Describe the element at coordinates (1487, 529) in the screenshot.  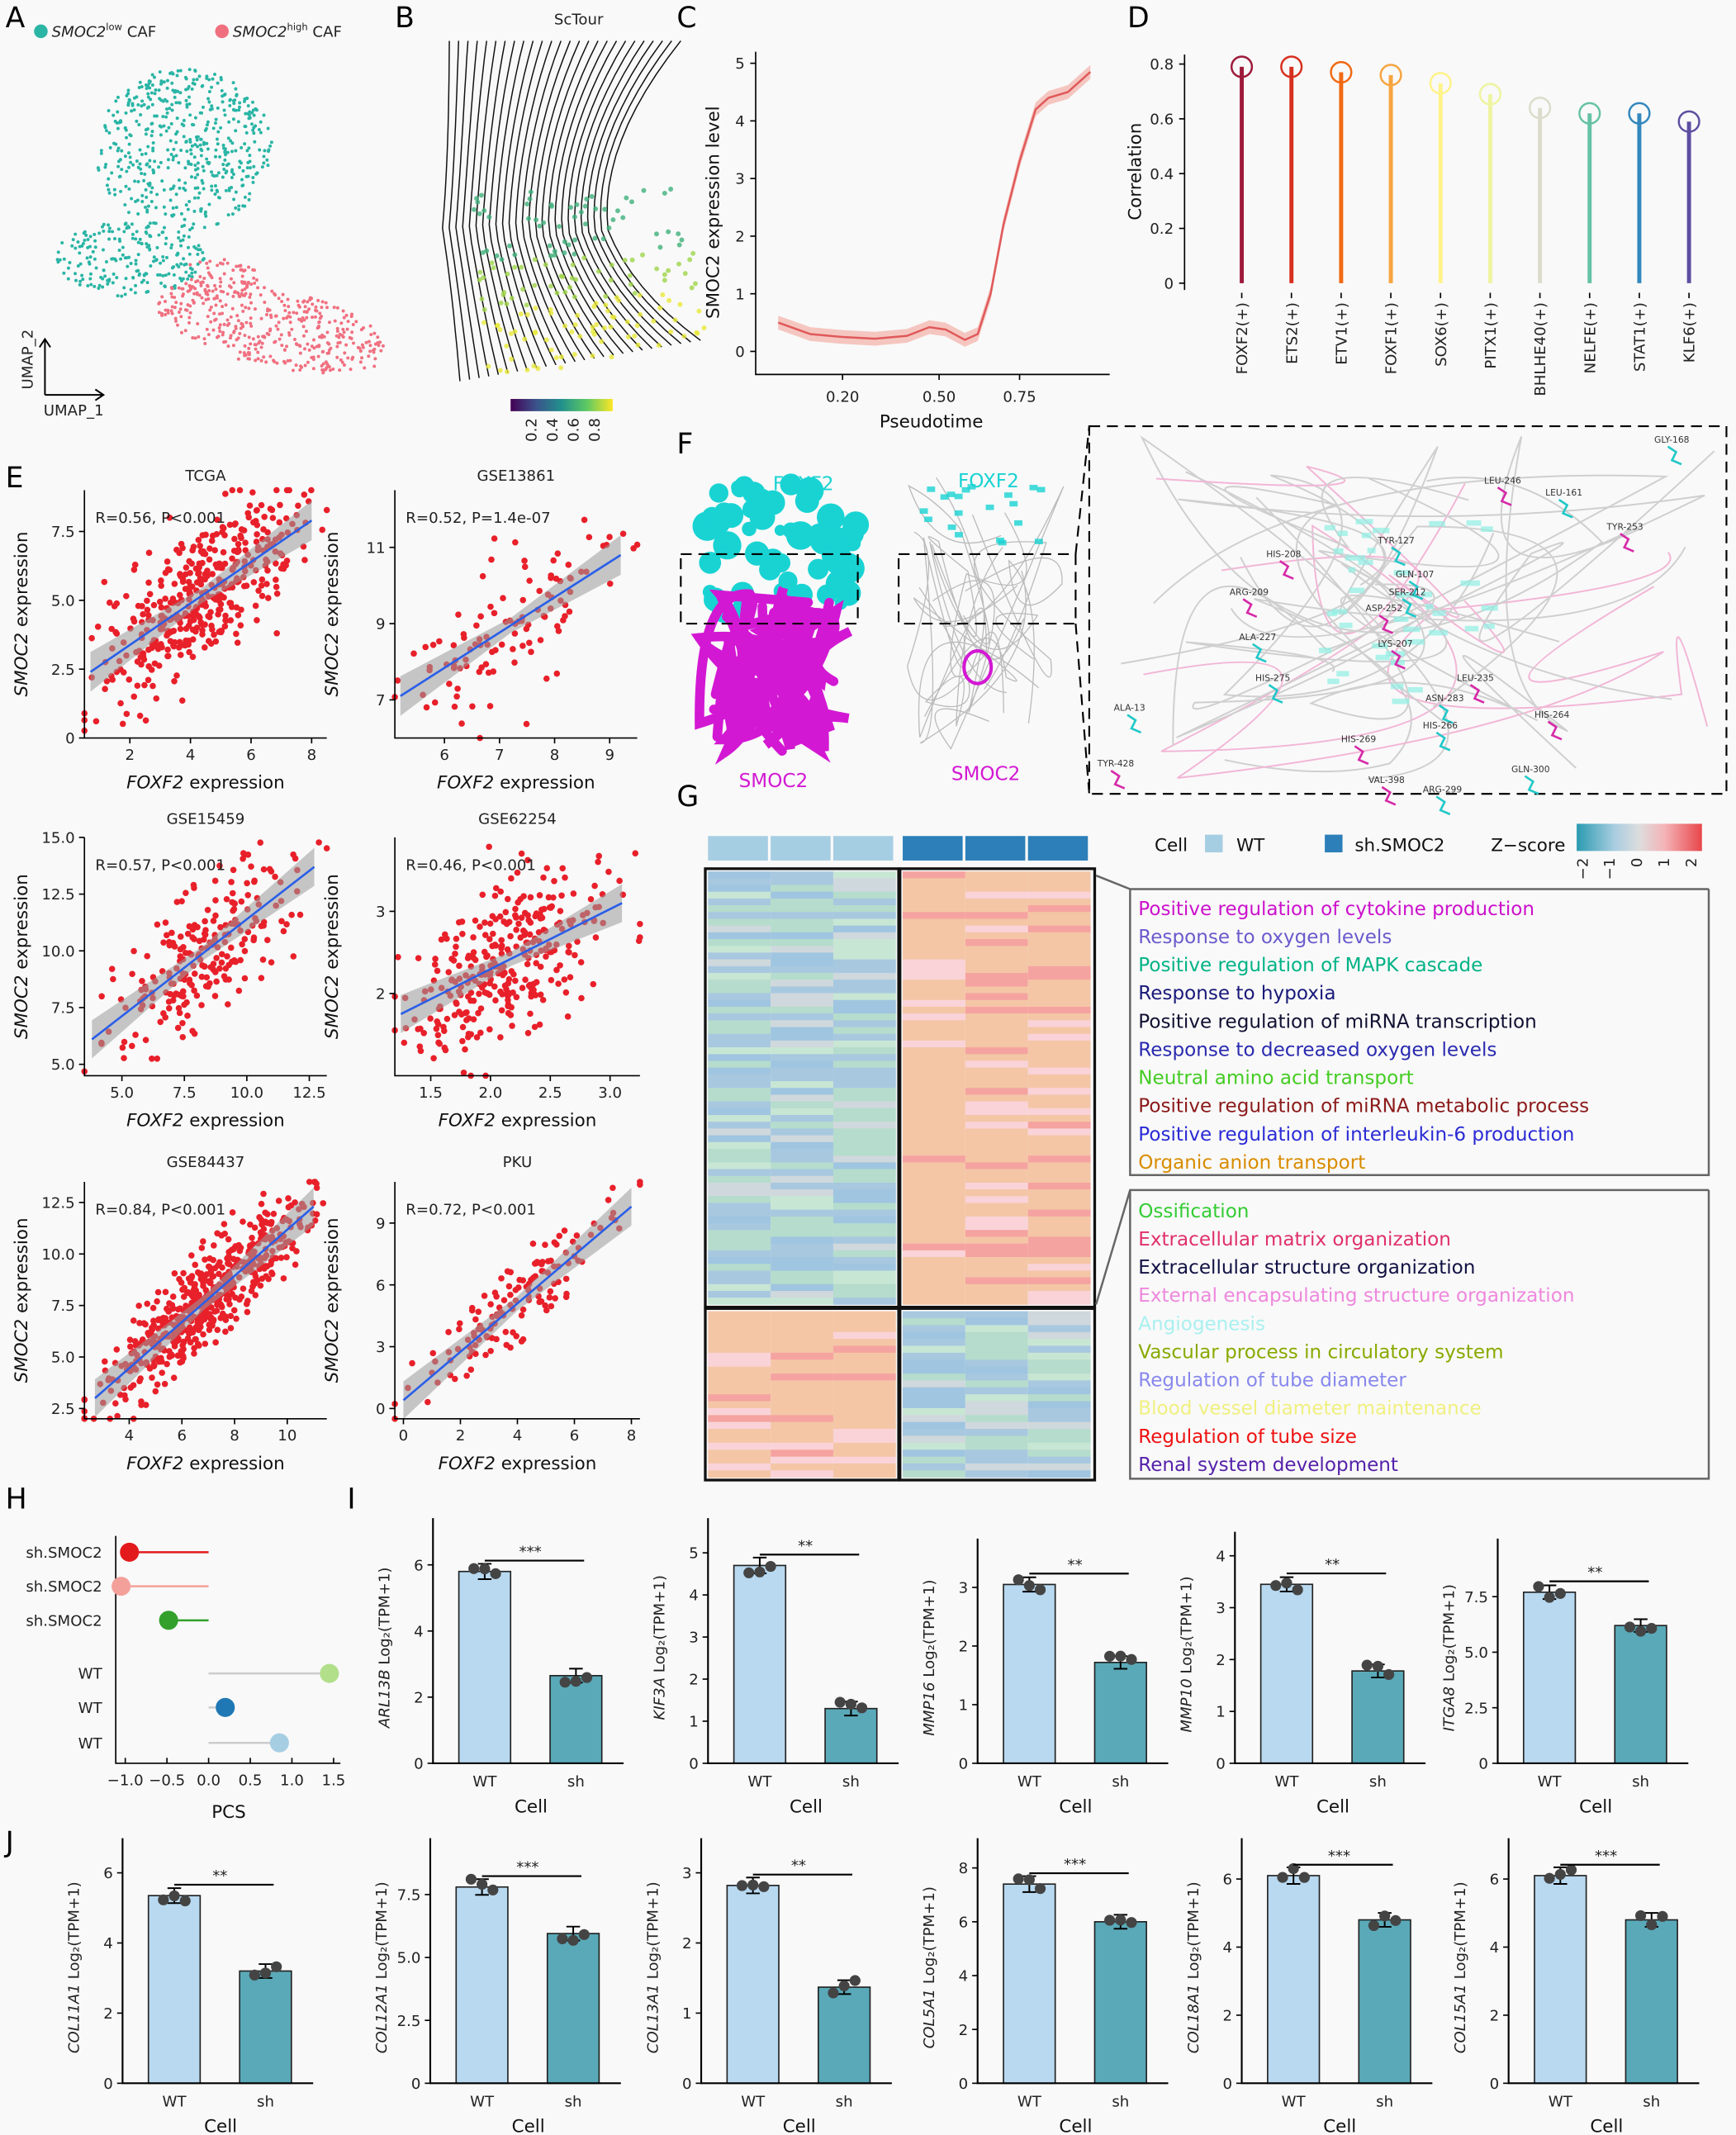
I see `foxf2-helix` at that location.